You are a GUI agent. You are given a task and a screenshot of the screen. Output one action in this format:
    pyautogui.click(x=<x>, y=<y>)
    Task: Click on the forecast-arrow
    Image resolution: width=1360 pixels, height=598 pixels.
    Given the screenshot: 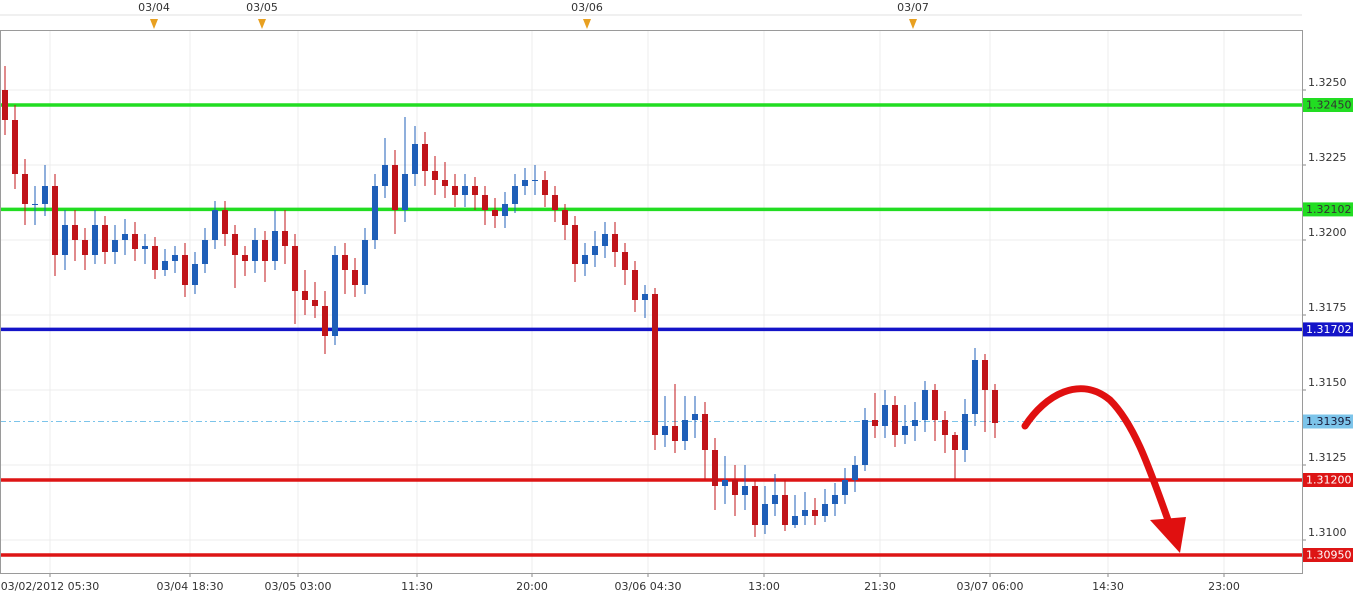 What is the action you would take?
    pyautogui.click(x=1096, y=454)
    